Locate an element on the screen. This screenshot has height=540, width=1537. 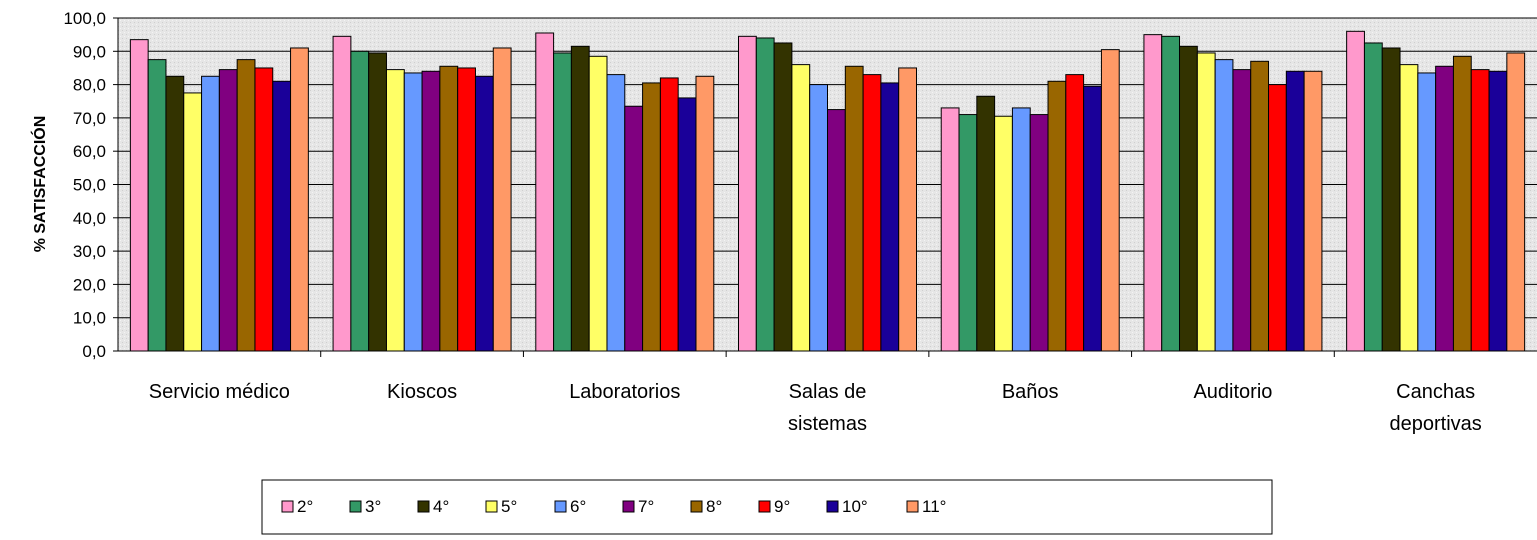
legend-label: 3° is located at coordinates (373, 506).